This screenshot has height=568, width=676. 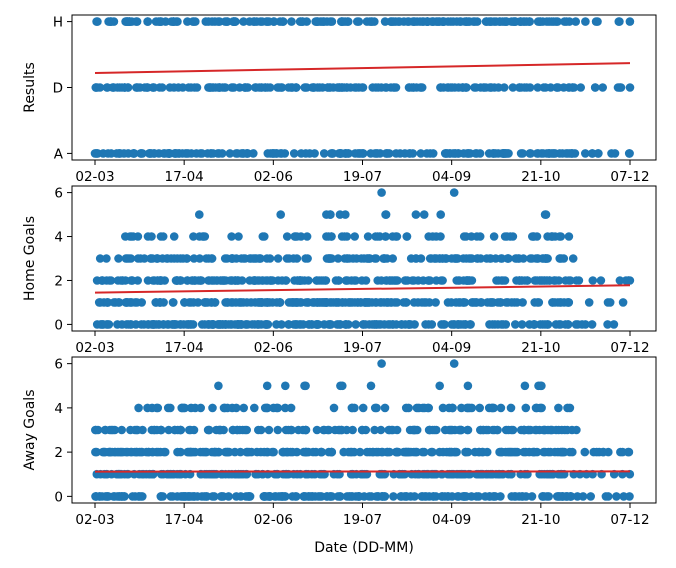 What do you see at coordinates (184, 520) in the screenshot?
I see `x-tick-label: 17-04` at bounding box center [184, 520].